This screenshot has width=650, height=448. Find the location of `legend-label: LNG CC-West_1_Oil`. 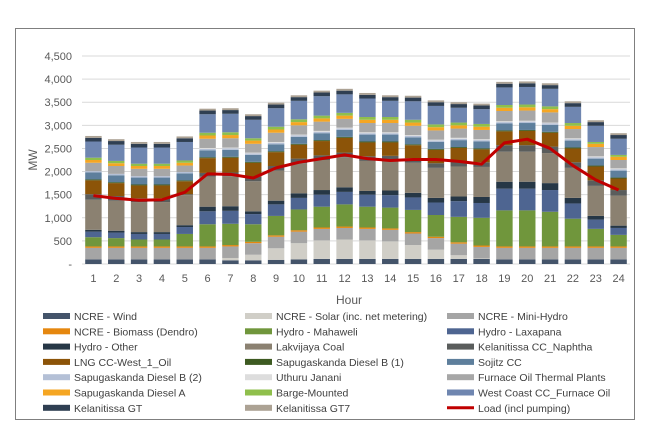

legend-label: LNG CC-West_1_Oil is located at coordinates (122, 363).